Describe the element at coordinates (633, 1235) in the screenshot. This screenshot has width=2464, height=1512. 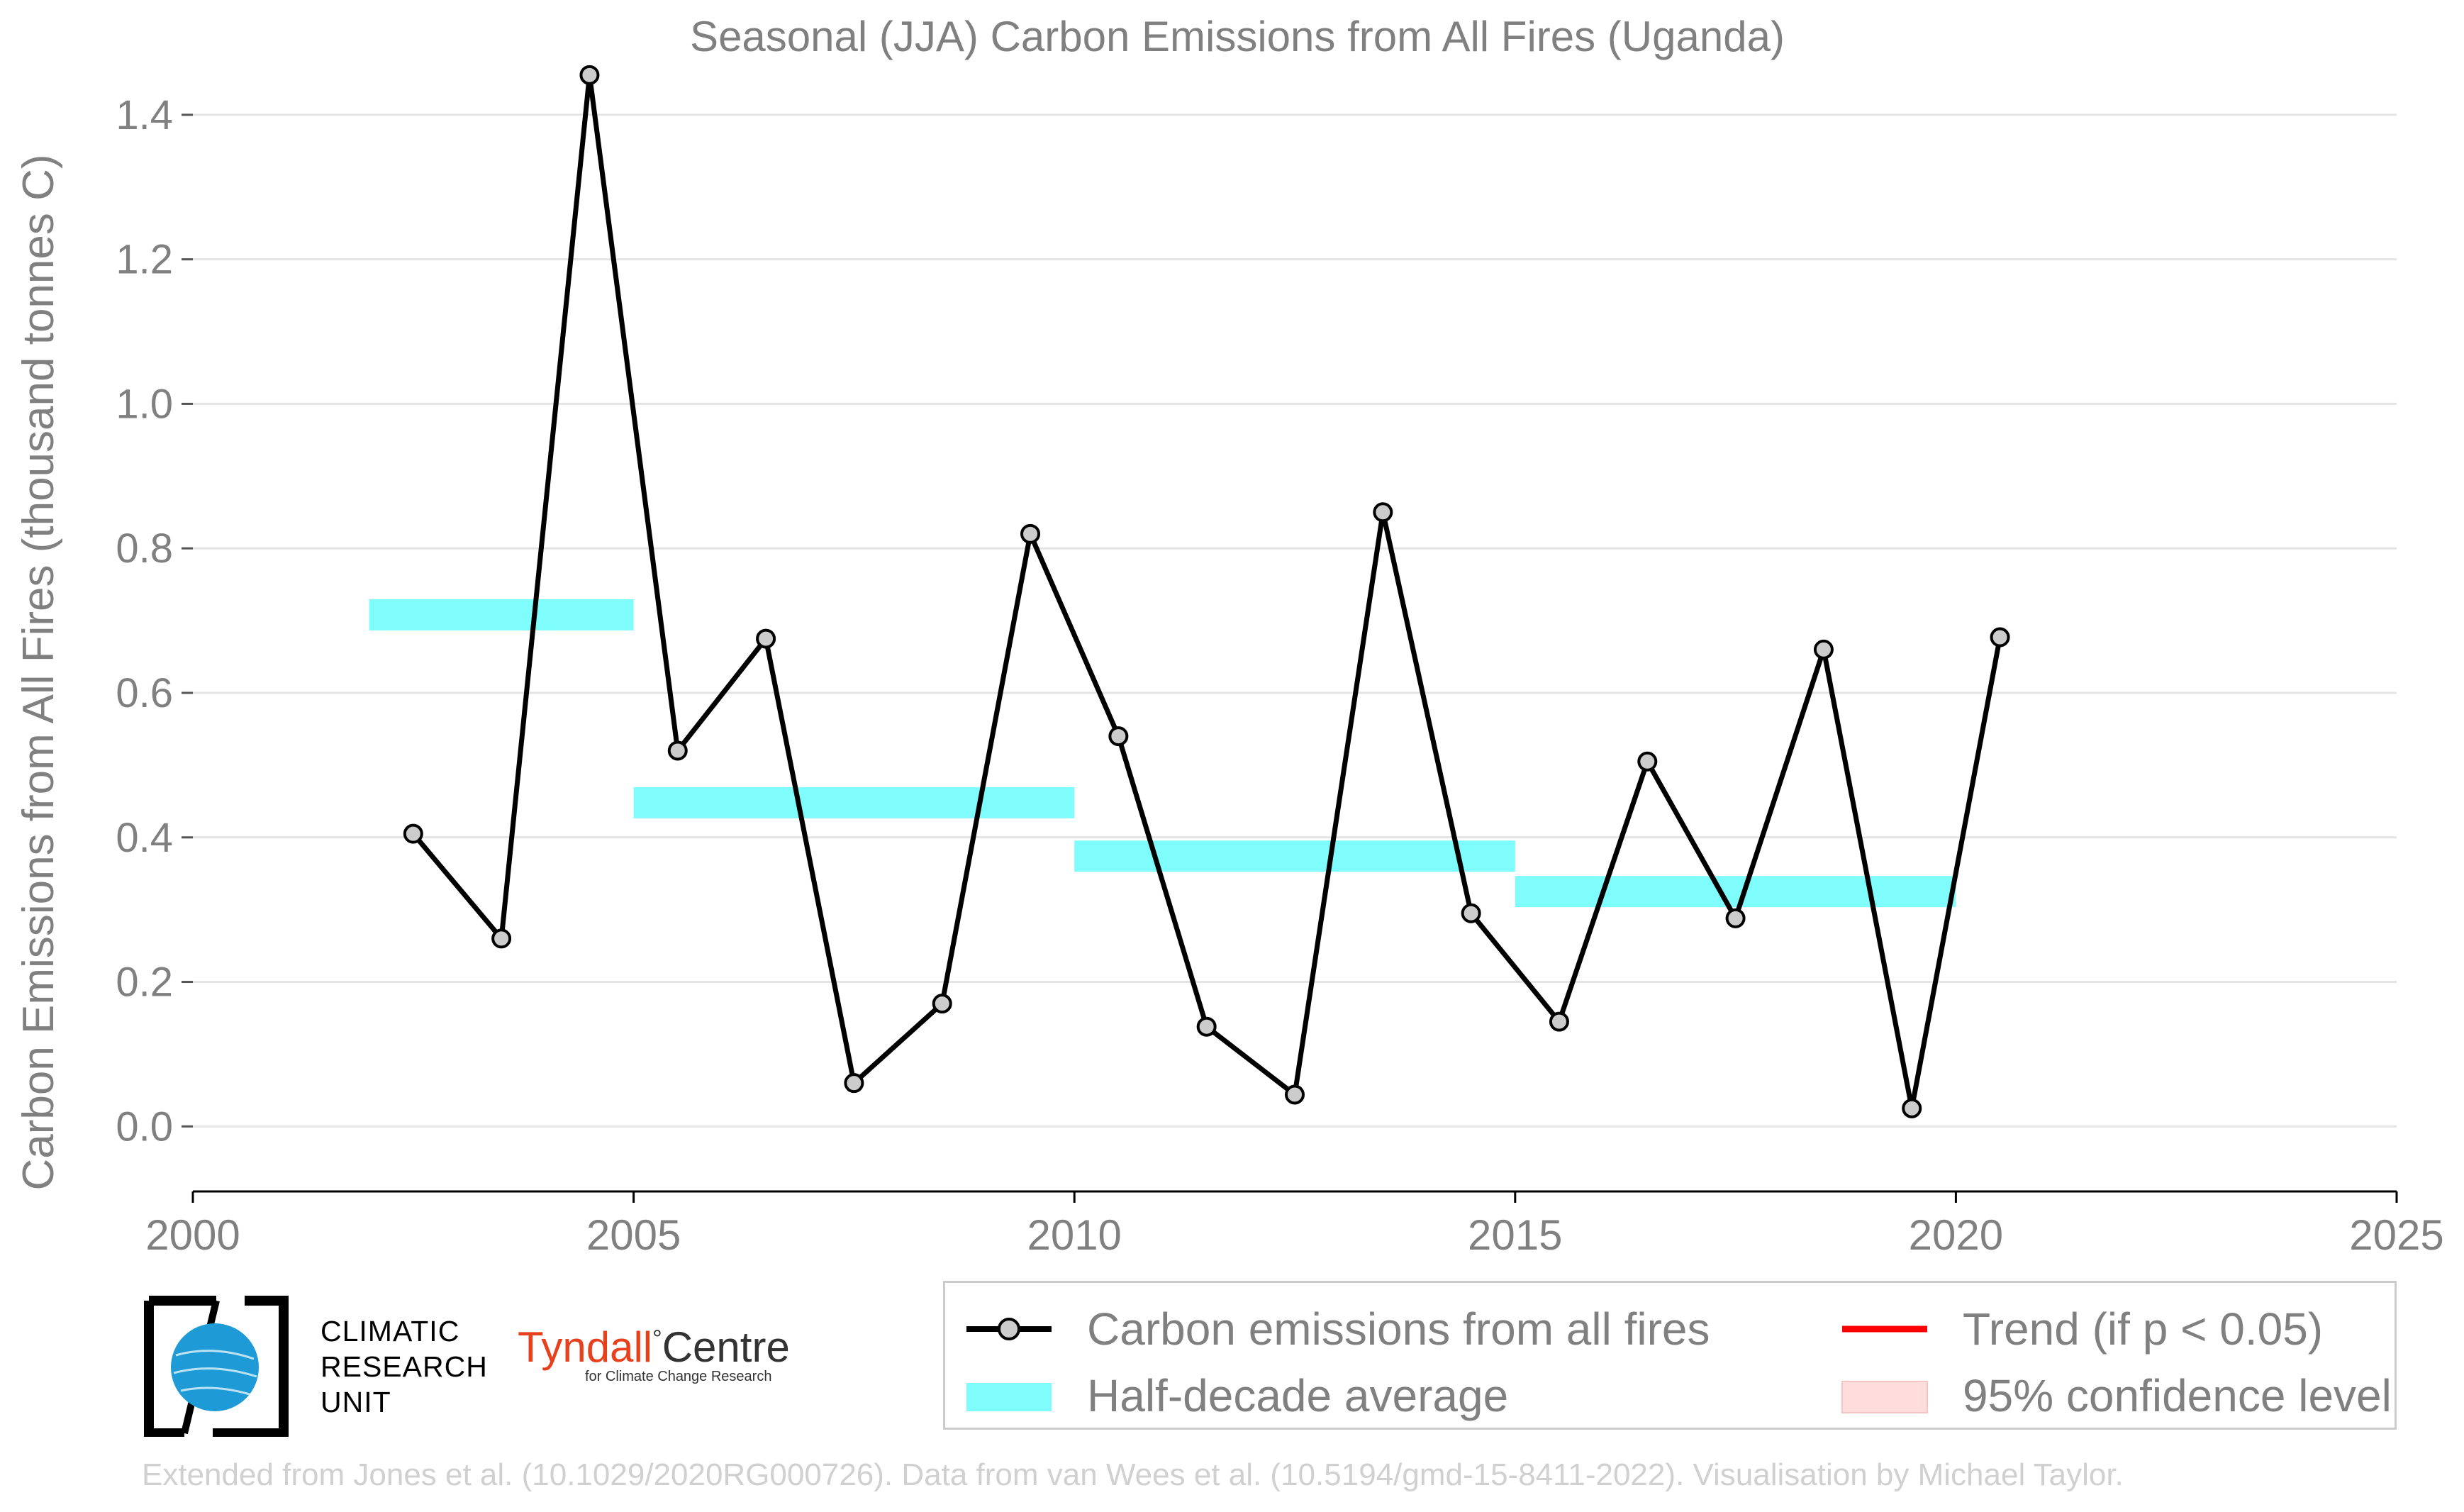
I see `x-tick-label: 2005` at that location.